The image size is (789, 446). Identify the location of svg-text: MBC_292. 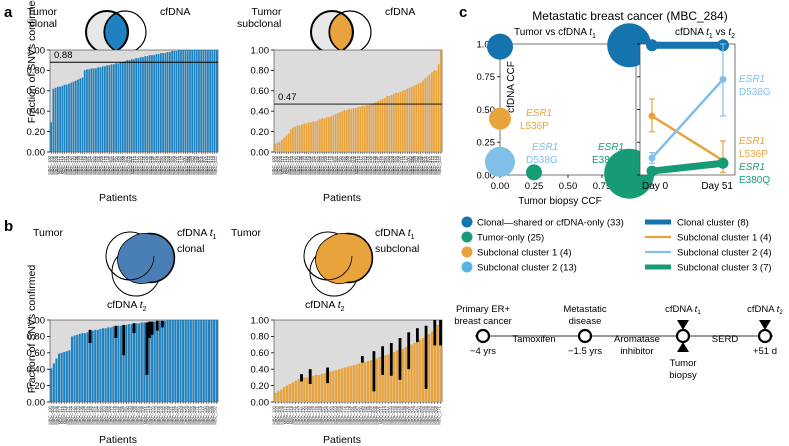
(215, 414).